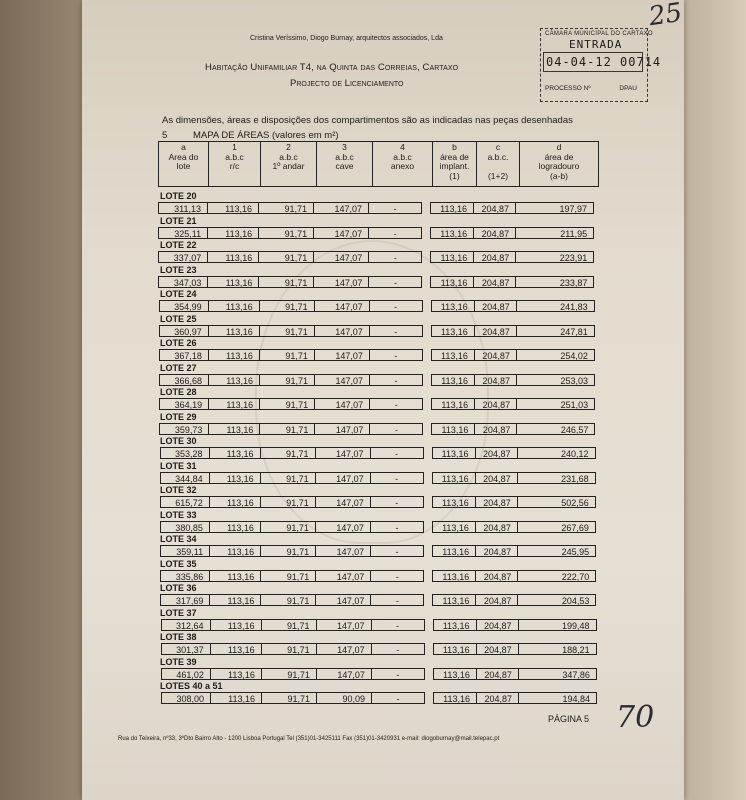 This screenshot has height=800, width=746. Describe the element at coordinates (178, 367) in the screenshot. I see `lot-label: LOTE 27` at that location.